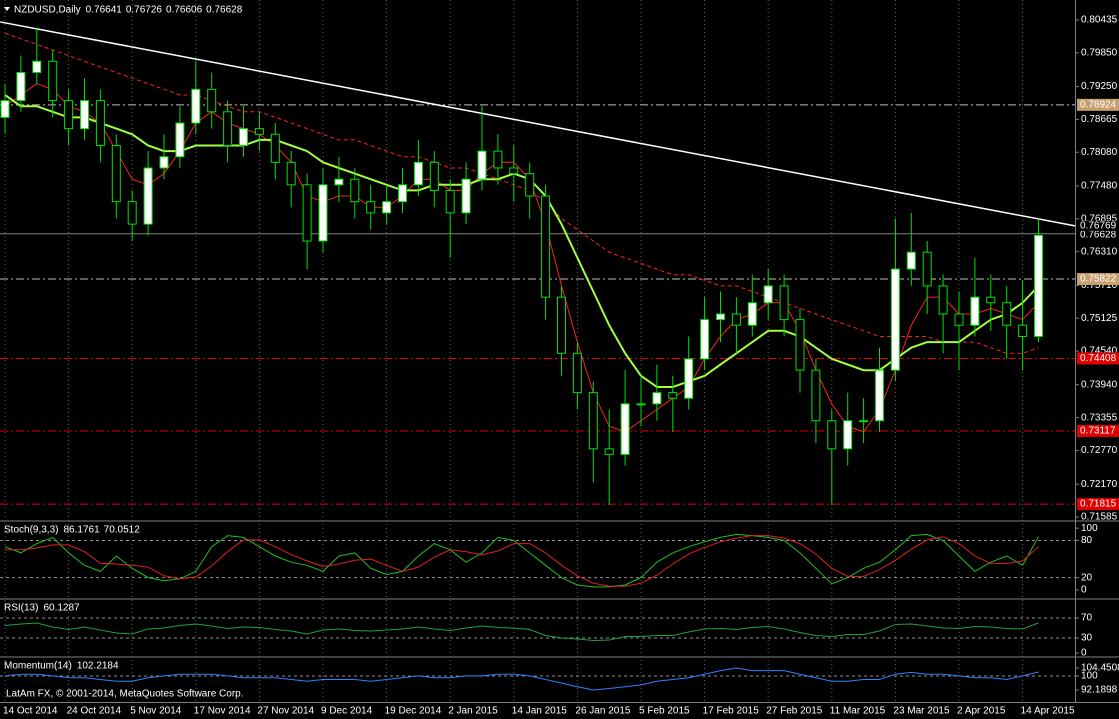 The height and width of the screenshot is (719, 1119). What do you see at coordinates (1099, 517) in the screenshot?
I see `y-tick-label: 0.71585` at bounding box center [1099, 517].